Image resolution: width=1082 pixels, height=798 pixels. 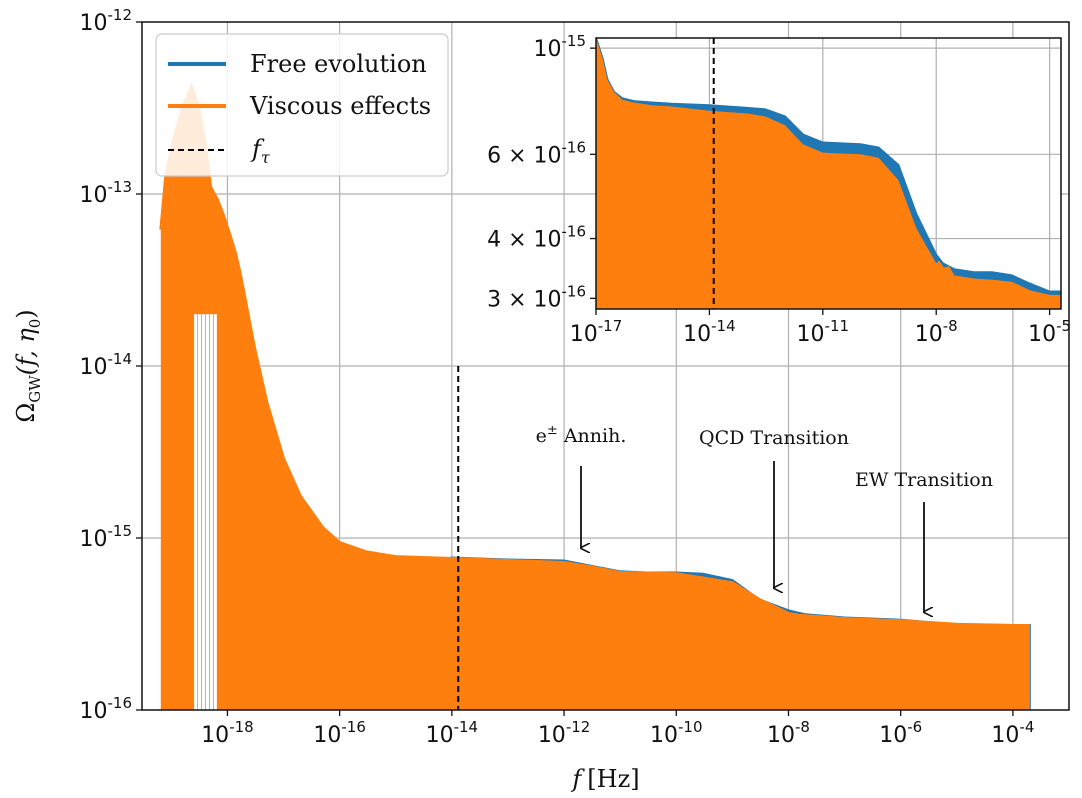 What do you see at coordinates (106, 709) in the screenshot?
I see `main-y-tick-label: 10-16` at bounding box center [106, 709].